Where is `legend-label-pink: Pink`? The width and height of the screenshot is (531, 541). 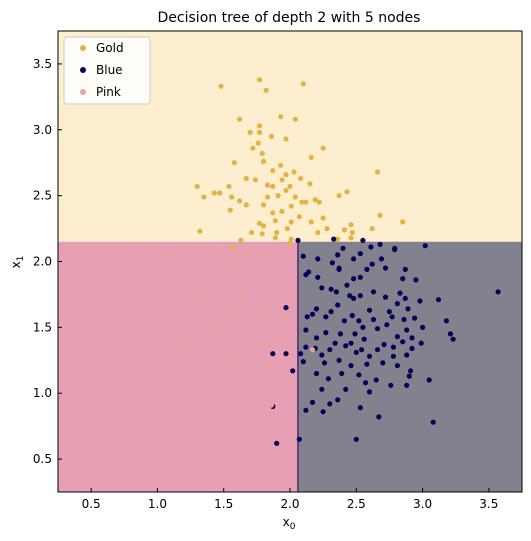 legend-label-pink: Pink is located at coordinates (108, 92).